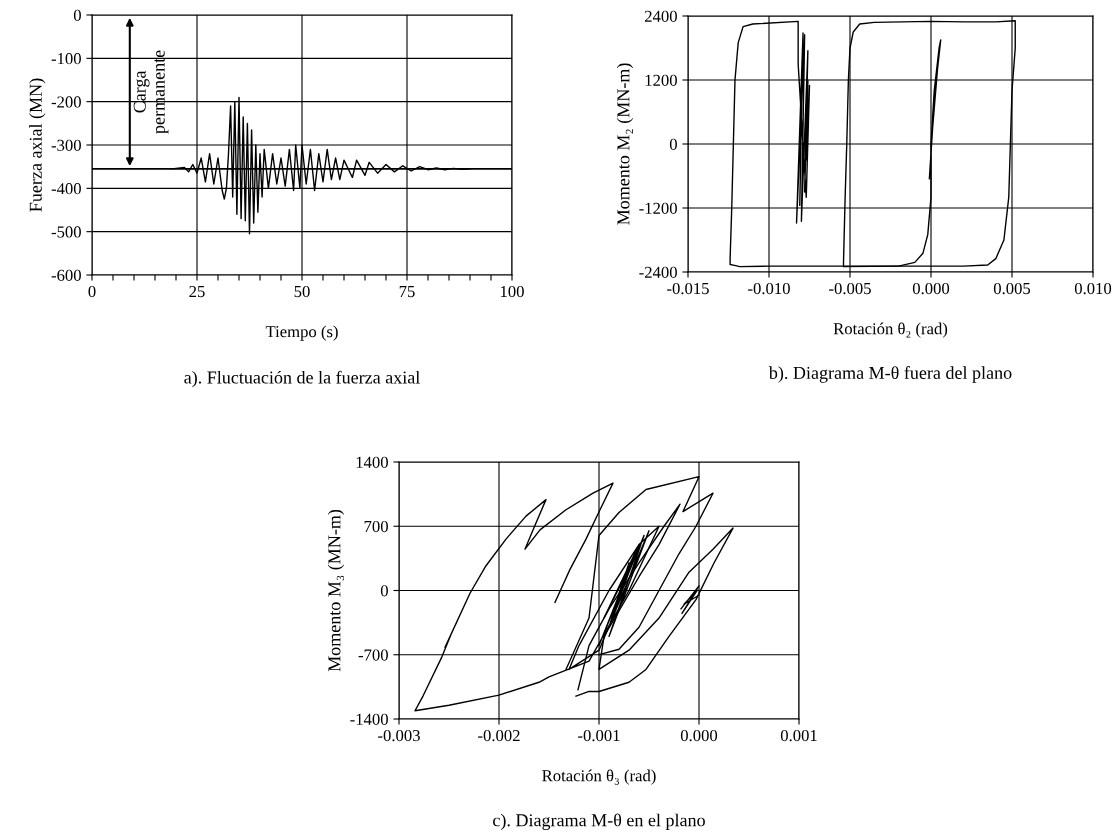 The image size is (1112, 838). Describe the element at coordinates (66, 275) in the screenshot. I see `y-tick-label: -600` at that location.